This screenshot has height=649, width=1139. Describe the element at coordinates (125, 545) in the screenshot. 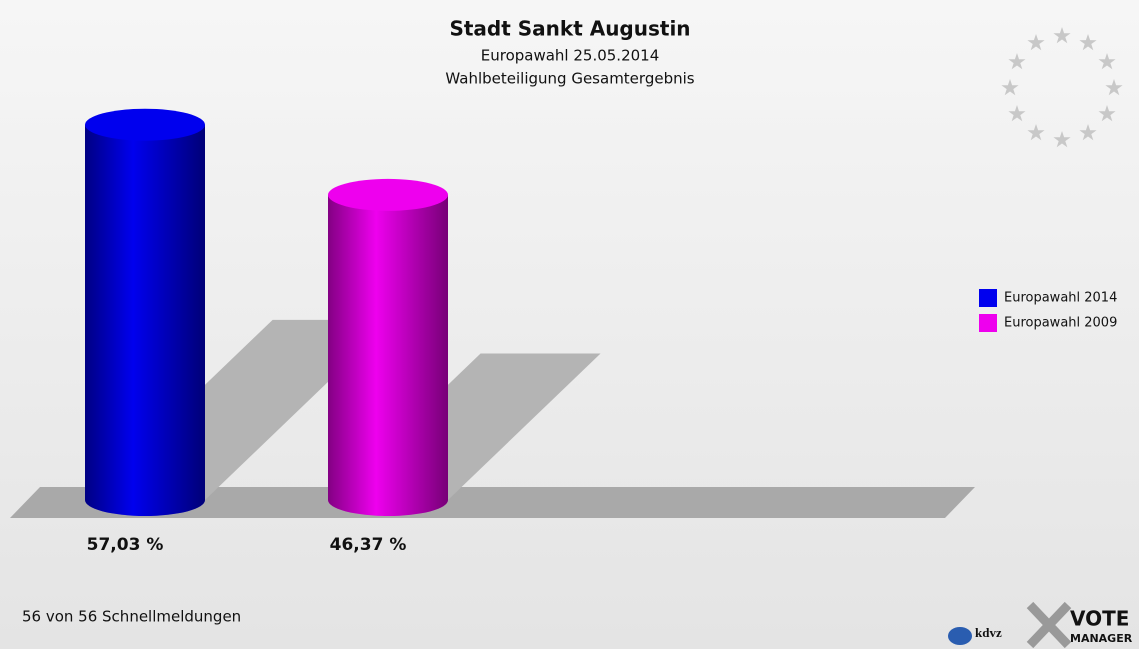

I see `value-label: 57,03 %` at that location.